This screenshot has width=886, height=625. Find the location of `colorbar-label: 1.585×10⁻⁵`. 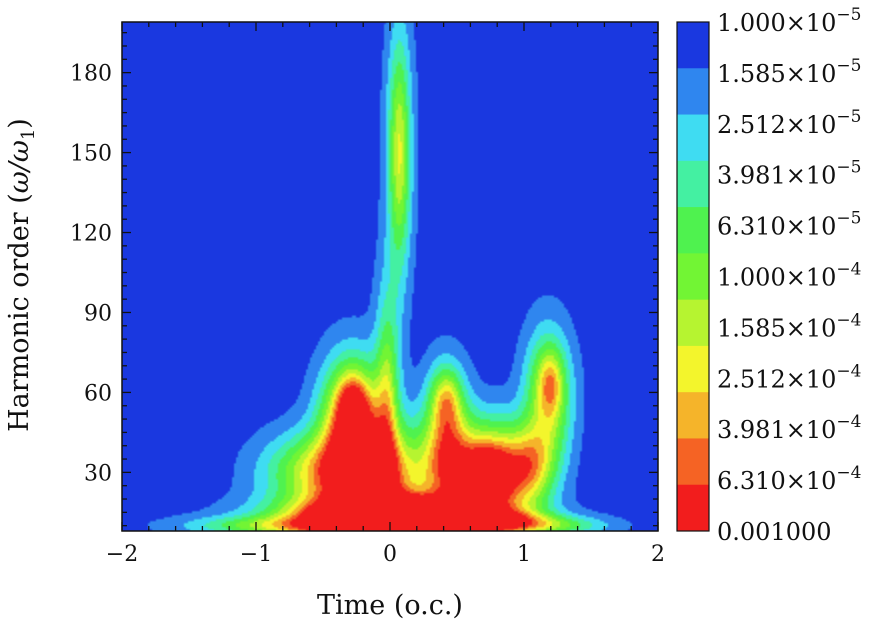

colorbar-label: 1.585×10⁻⁵ is located at coordinates (789, 72).